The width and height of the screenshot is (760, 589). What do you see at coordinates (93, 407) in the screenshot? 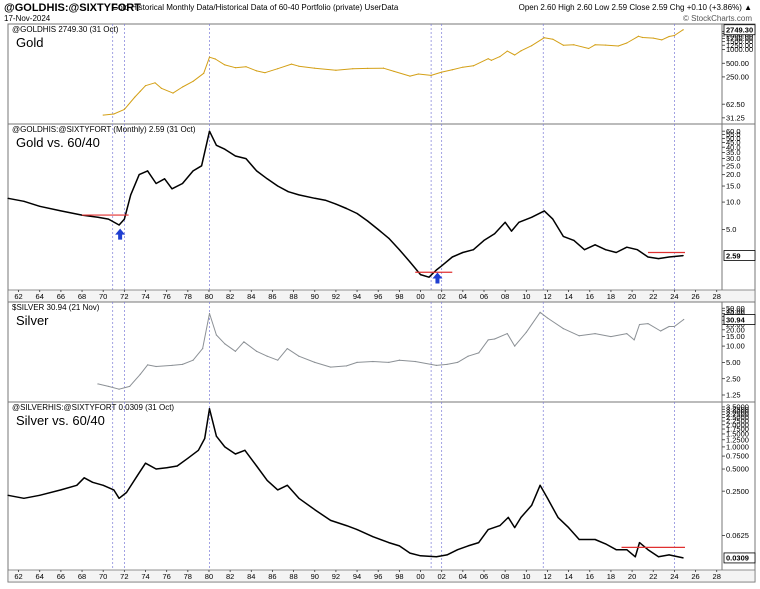
I see `panel-legend: @SILVERHIS:@SIXTYFORT 0.0309 (31 Oct)` at bounding box center [93, 407].